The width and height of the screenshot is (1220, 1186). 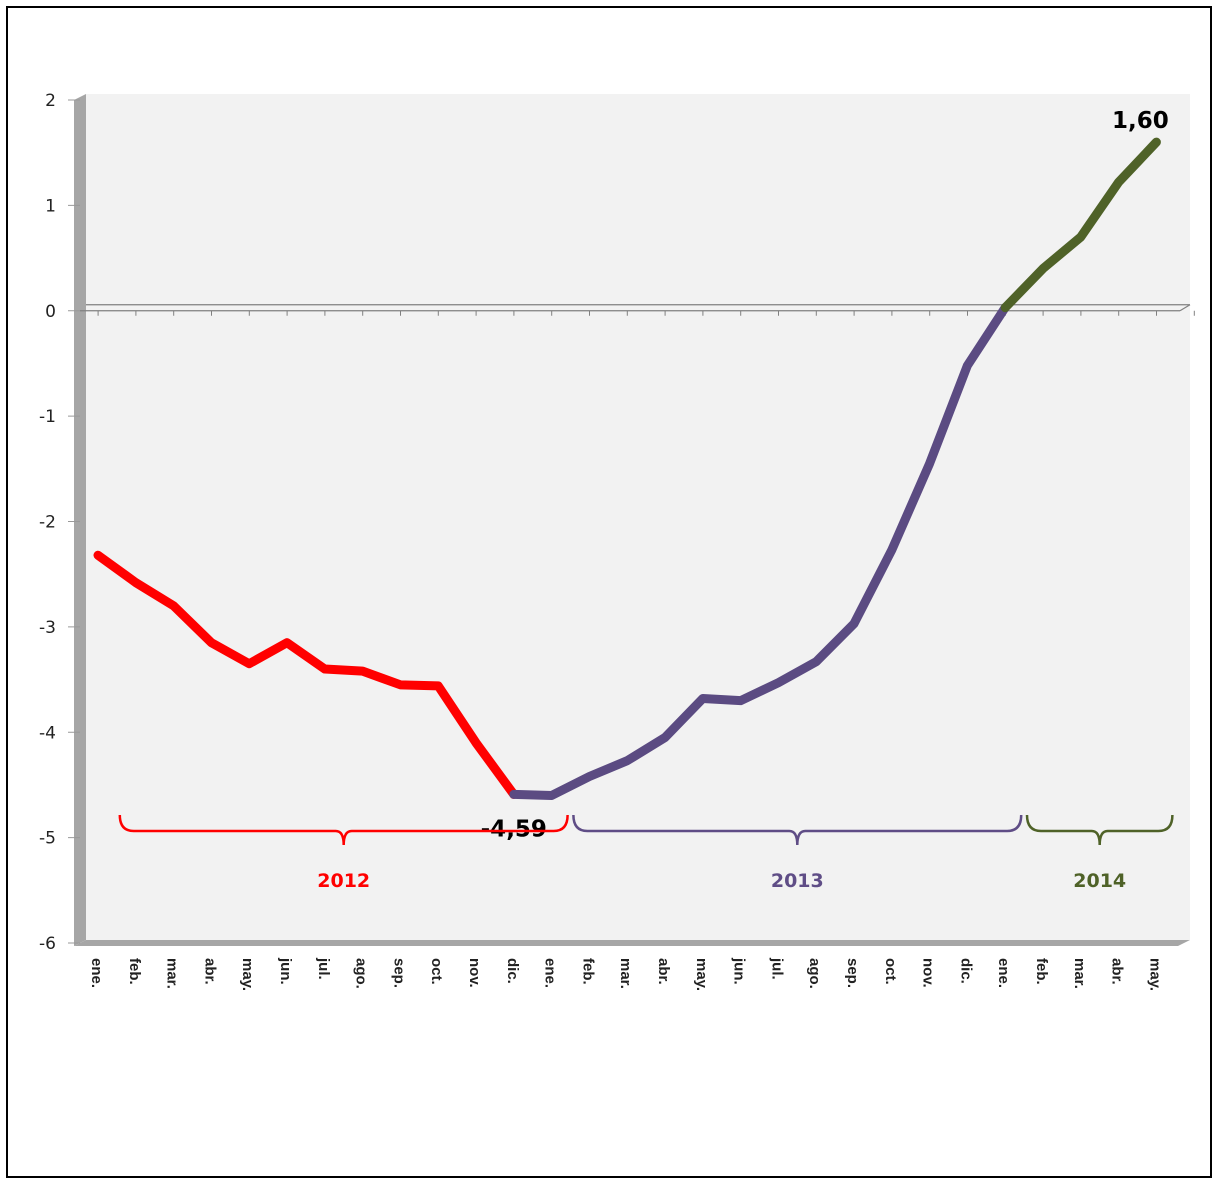 I want to click on y-axis-wall, so click(x=80, y=520).